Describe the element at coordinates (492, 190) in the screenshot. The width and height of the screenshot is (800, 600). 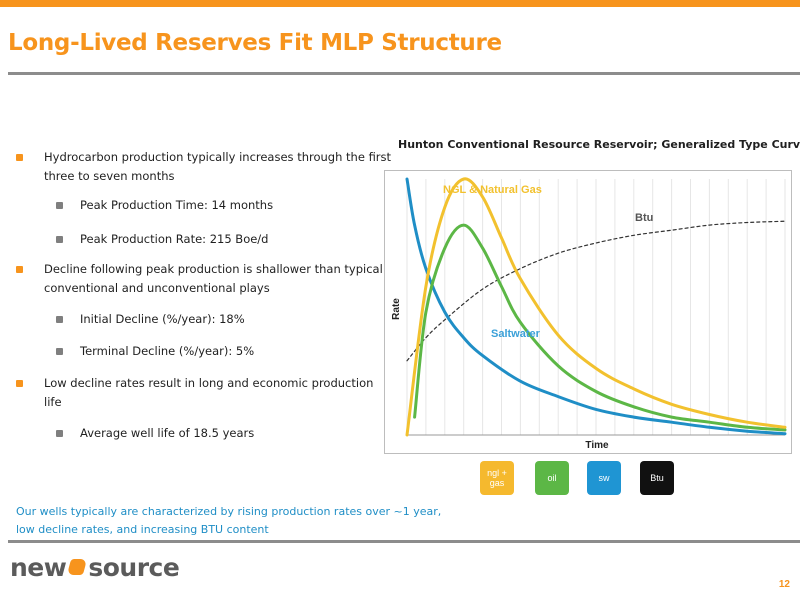
I see `series-label-ngl-gas: NGL & Natural Gas` at that location.